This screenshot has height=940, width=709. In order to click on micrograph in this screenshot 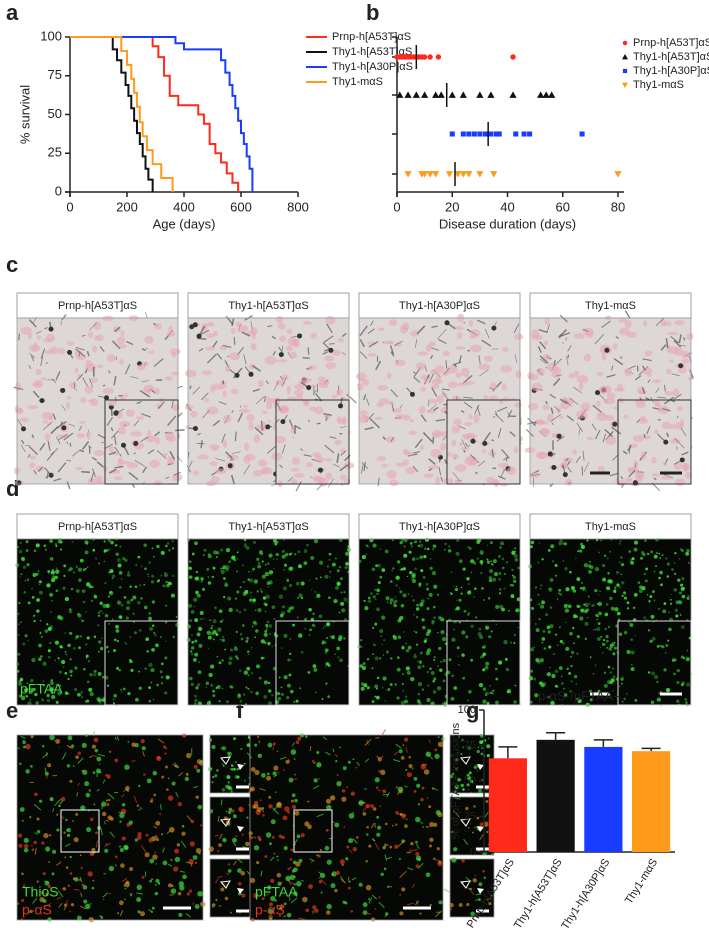, I will do `click(231, 764)`.